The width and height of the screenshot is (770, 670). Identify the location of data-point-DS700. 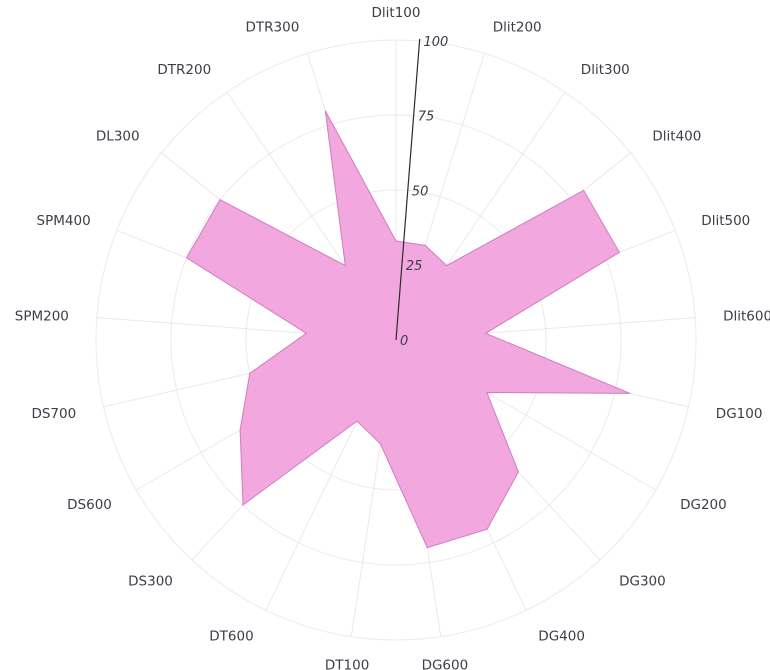
(250, 373).